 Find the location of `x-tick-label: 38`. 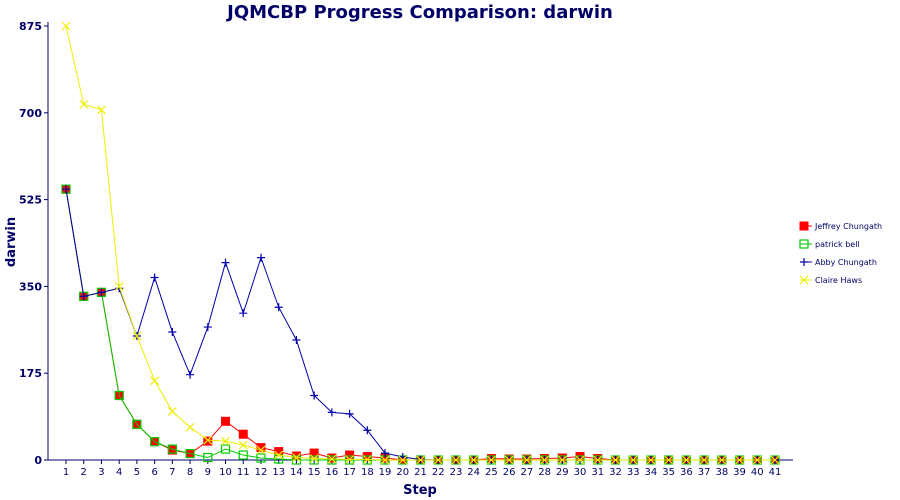

x-tick-label: 38 is located at coordinates (721, 472).